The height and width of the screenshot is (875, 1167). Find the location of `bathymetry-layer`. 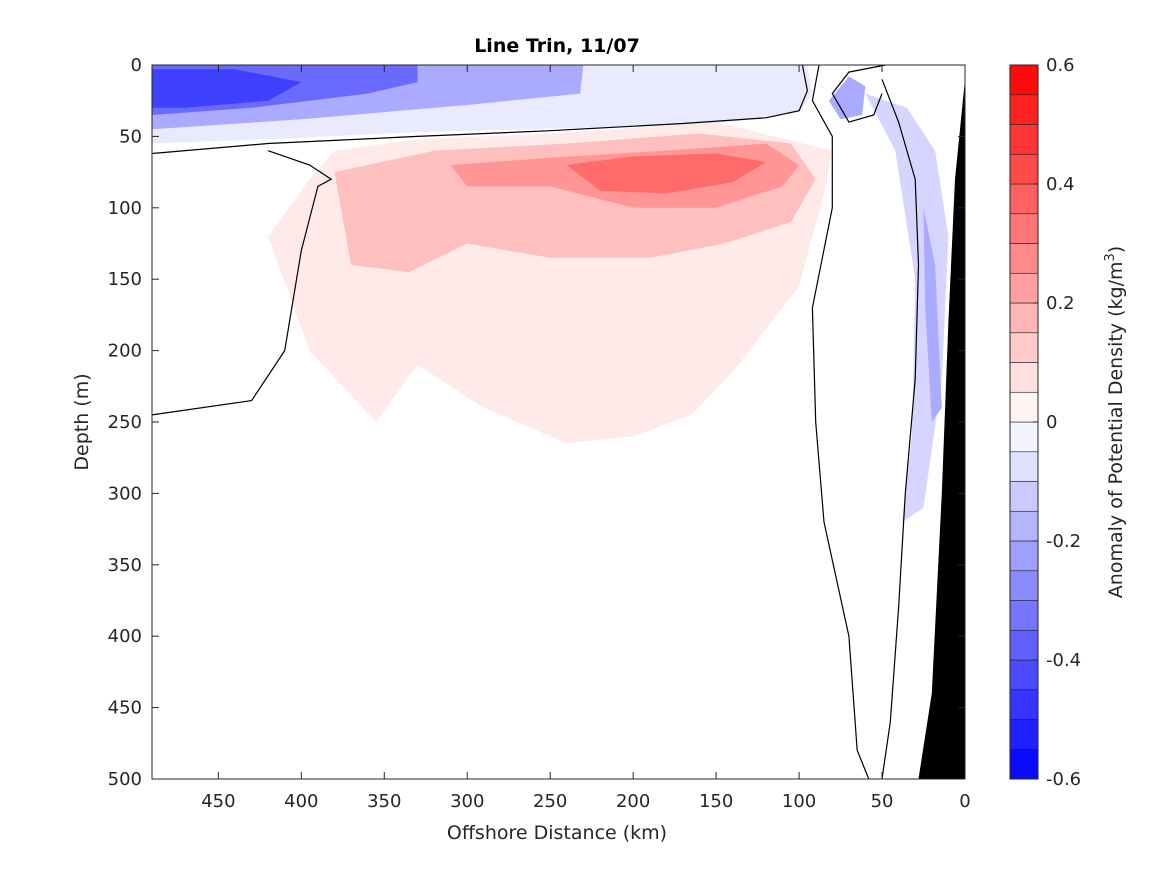

bathymetry-layer is located at coordinates (941, 429).